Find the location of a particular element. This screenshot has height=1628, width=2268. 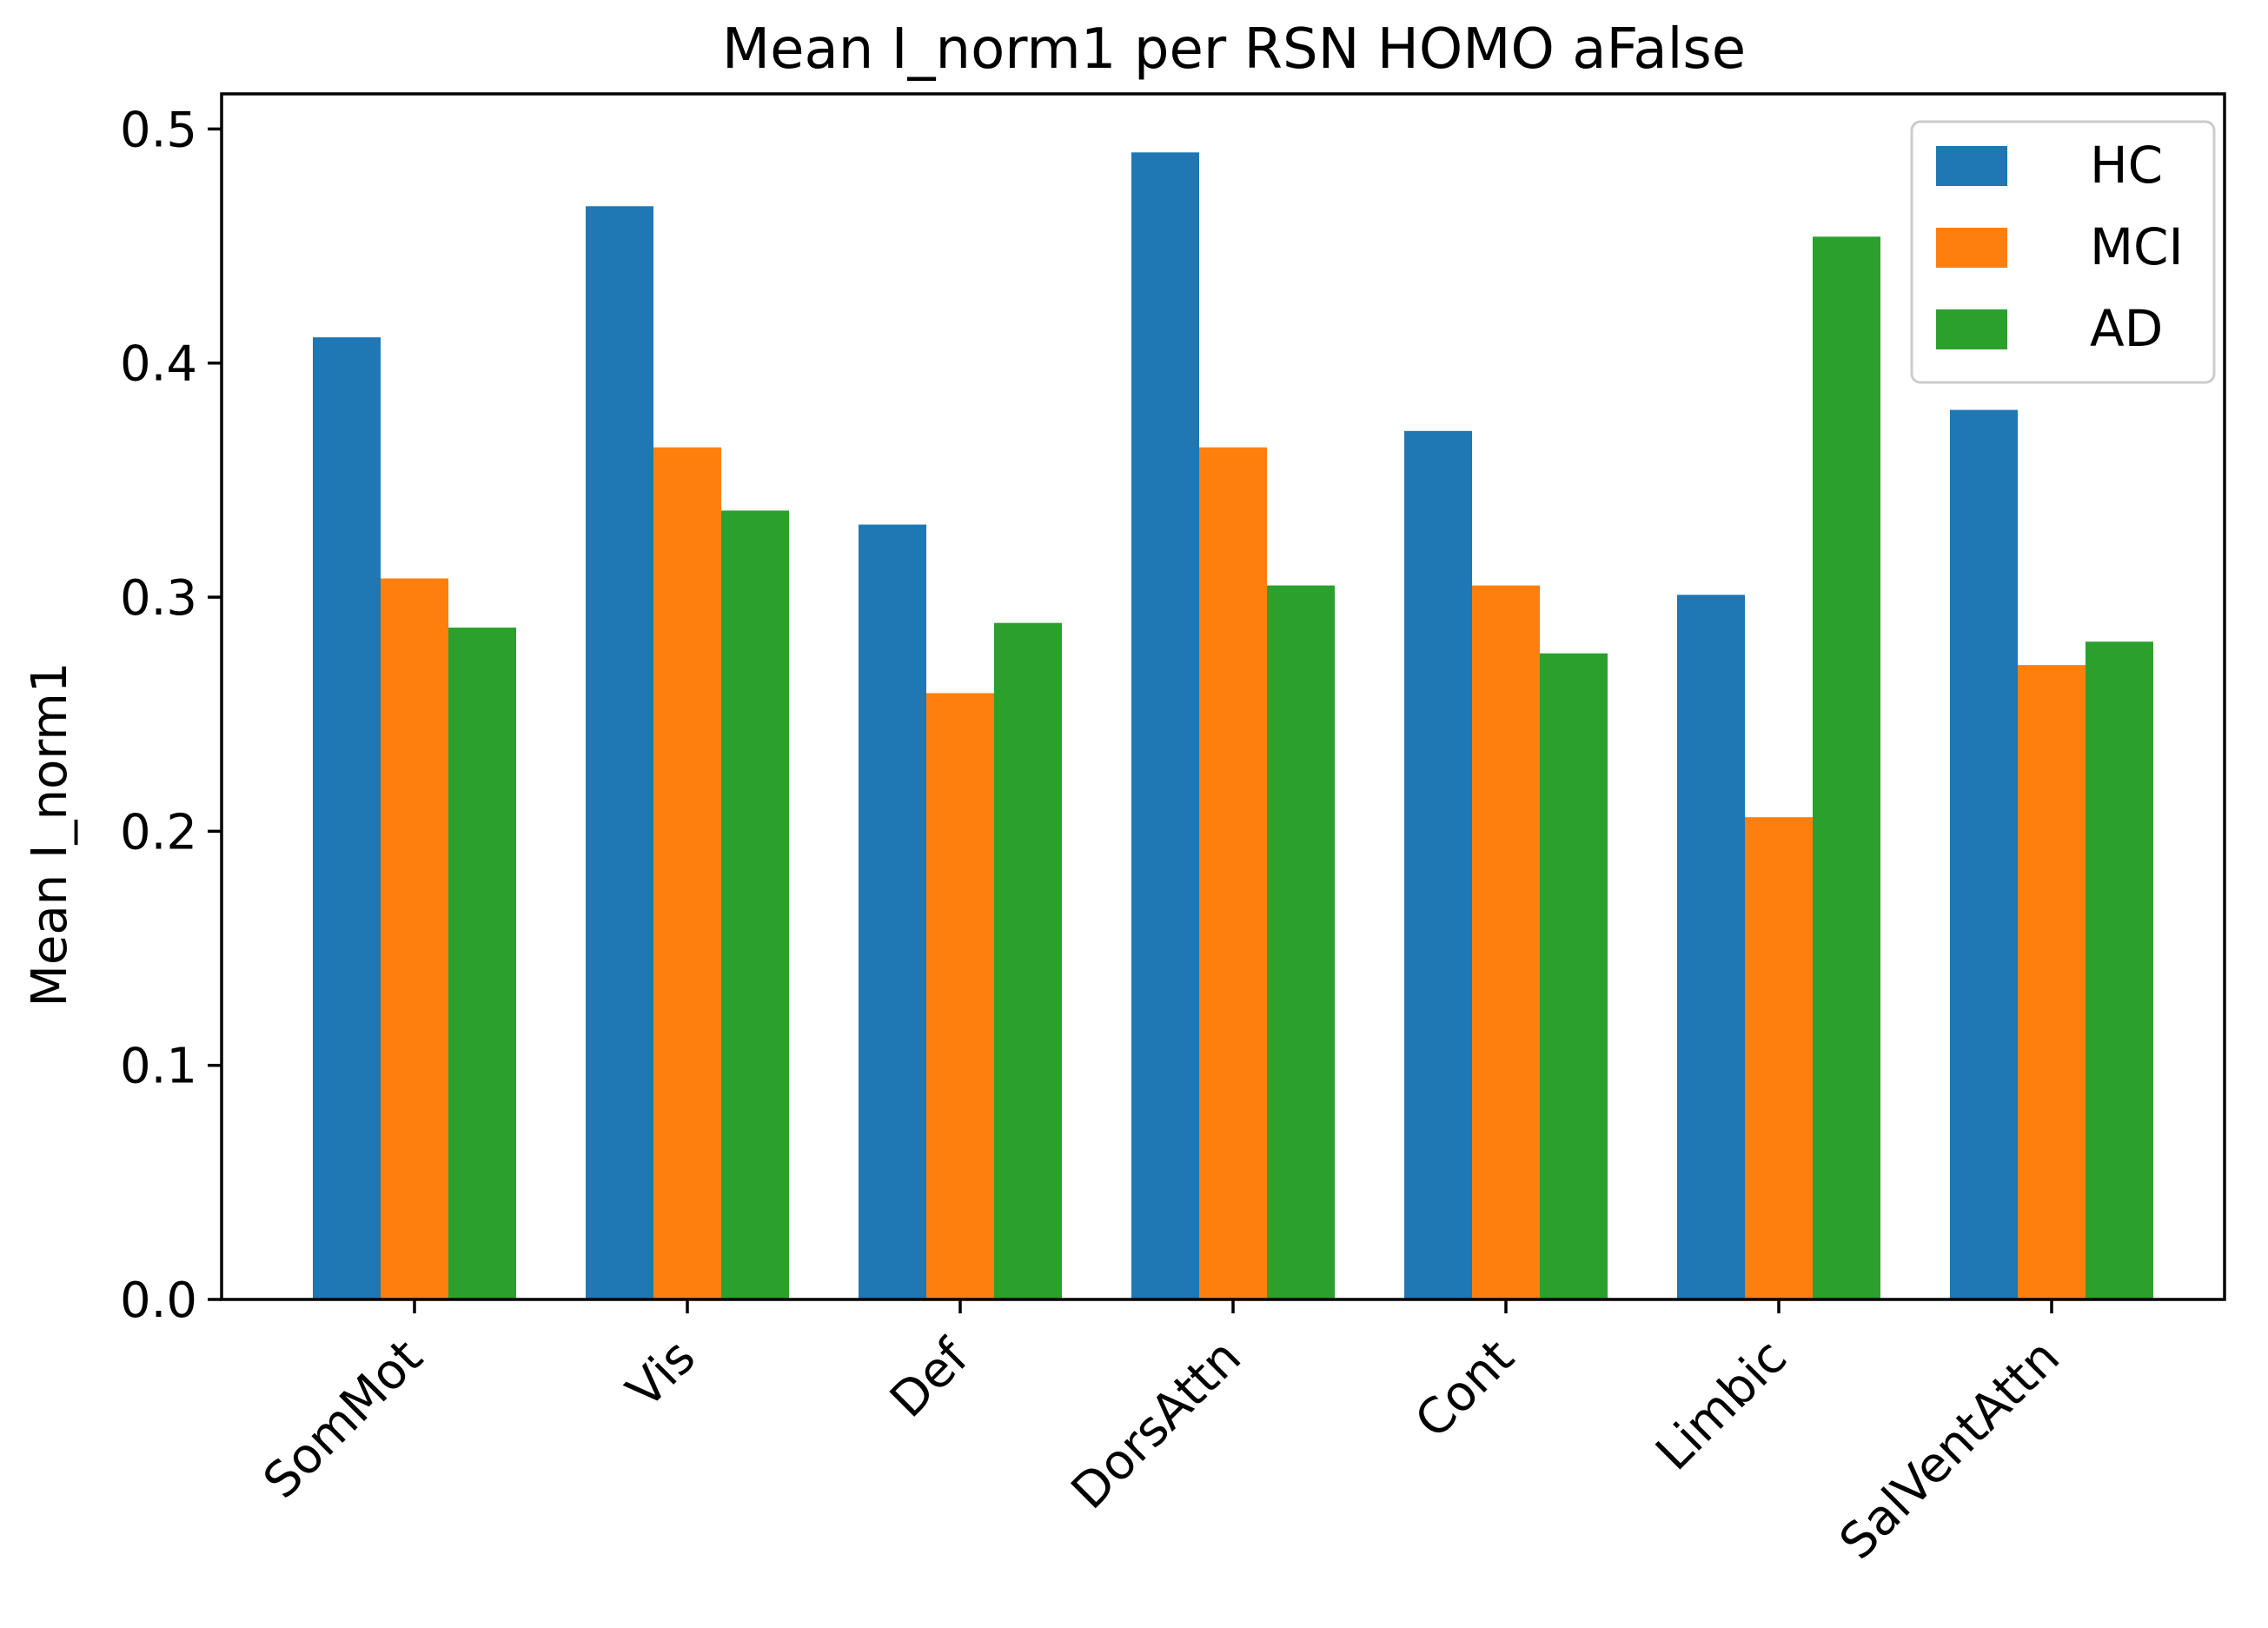

x-tick-label-sommot: SomMot is located at coordinates (343, 1419).